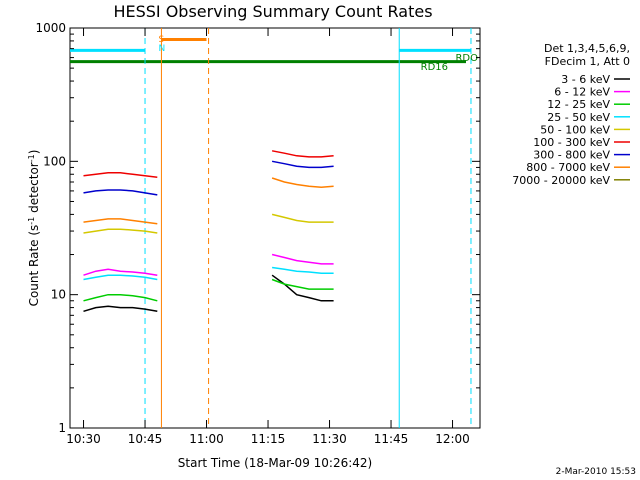 The width and height of the screenshot is (640, 480). I want to click on y-axis-label-part1: Count Rate (s, so click(34, 266).